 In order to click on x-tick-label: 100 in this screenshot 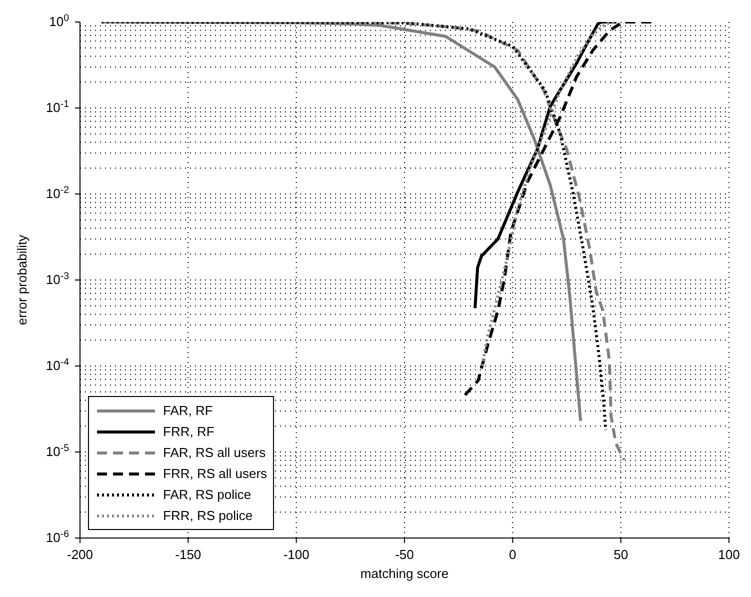, I will do `click(729, 554)`.